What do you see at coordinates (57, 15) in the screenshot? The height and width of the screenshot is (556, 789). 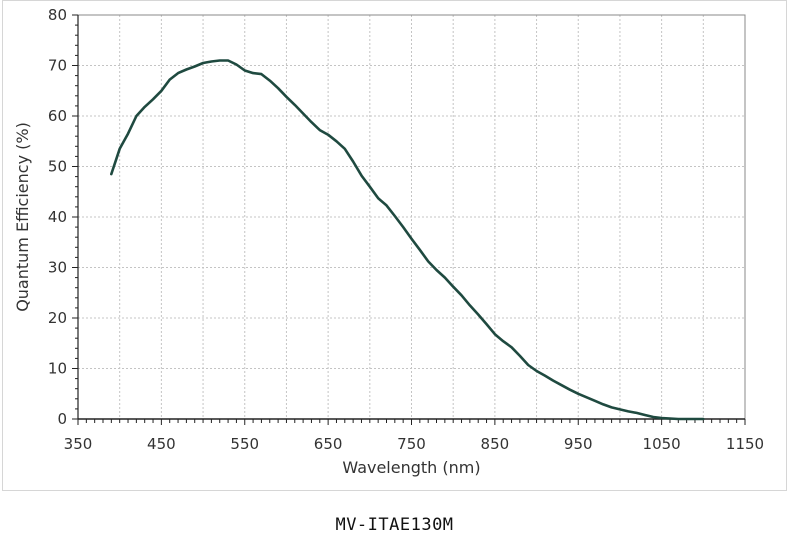 I see `y-tick-label: 80` at bounding box center [57, 15].